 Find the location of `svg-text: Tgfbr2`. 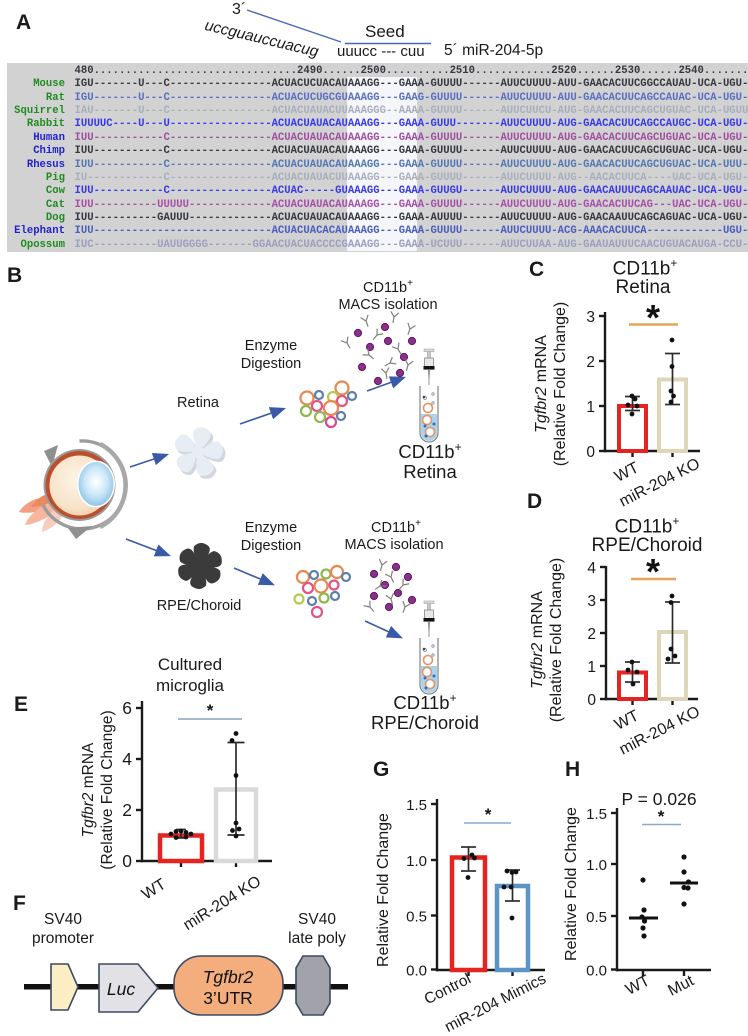

svg-text: Tgfbr2 is located at coordinates (228, 977).